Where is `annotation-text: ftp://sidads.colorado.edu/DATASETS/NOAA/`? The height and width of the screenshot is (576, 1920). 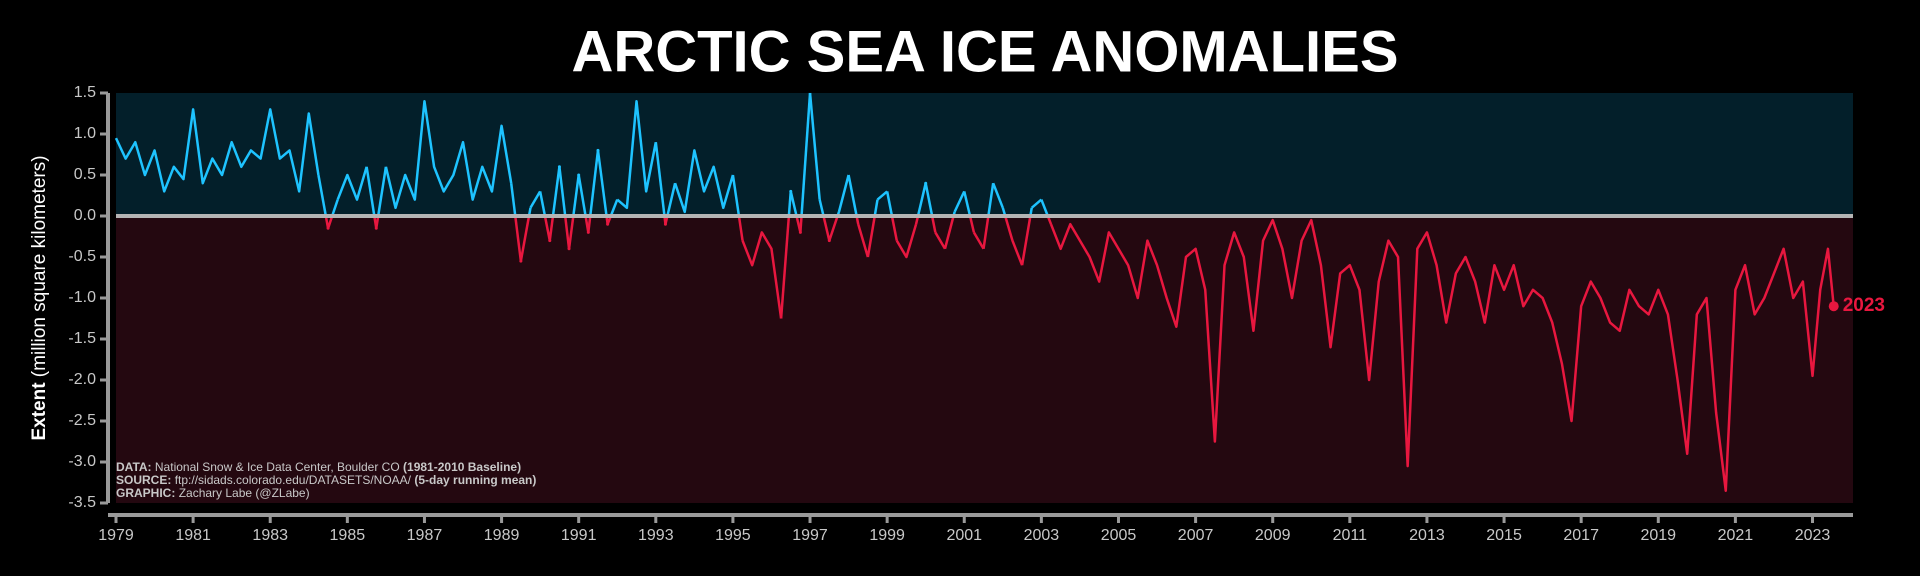
annotation-text: ftp://sidads.colorado.edu/DATASETS/NOAA/ is located at coordinates (293, 480).